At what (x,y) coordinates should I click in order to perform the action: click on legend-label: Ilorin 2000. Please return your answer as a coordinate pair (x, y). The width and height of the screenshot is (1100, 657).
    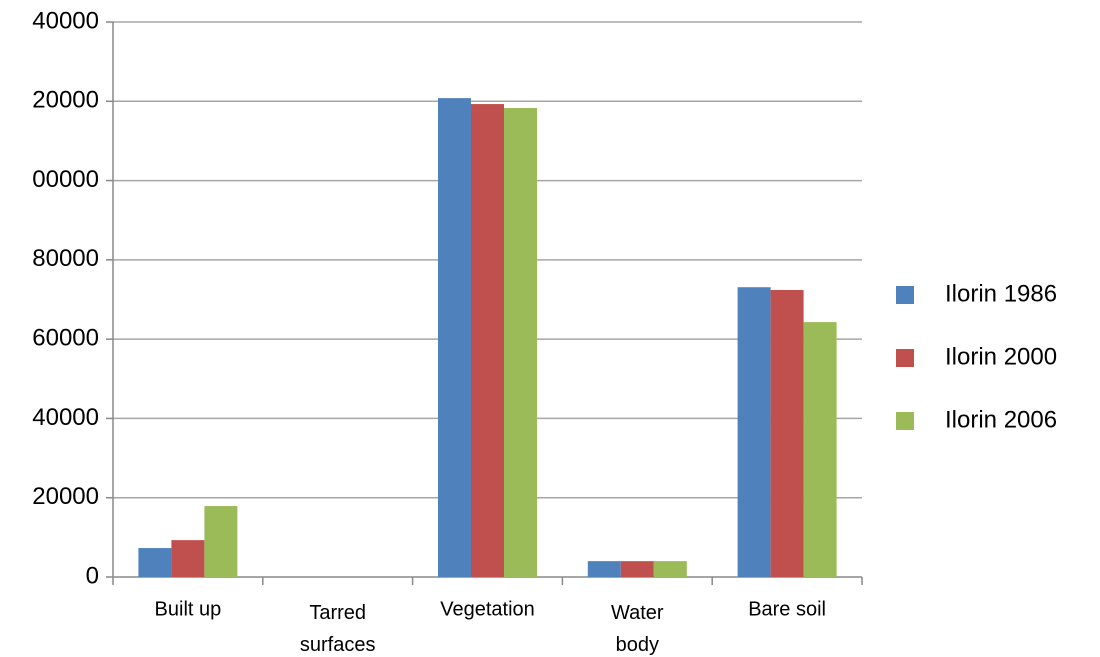
    Looking at the image, I should click on (1001, 356).